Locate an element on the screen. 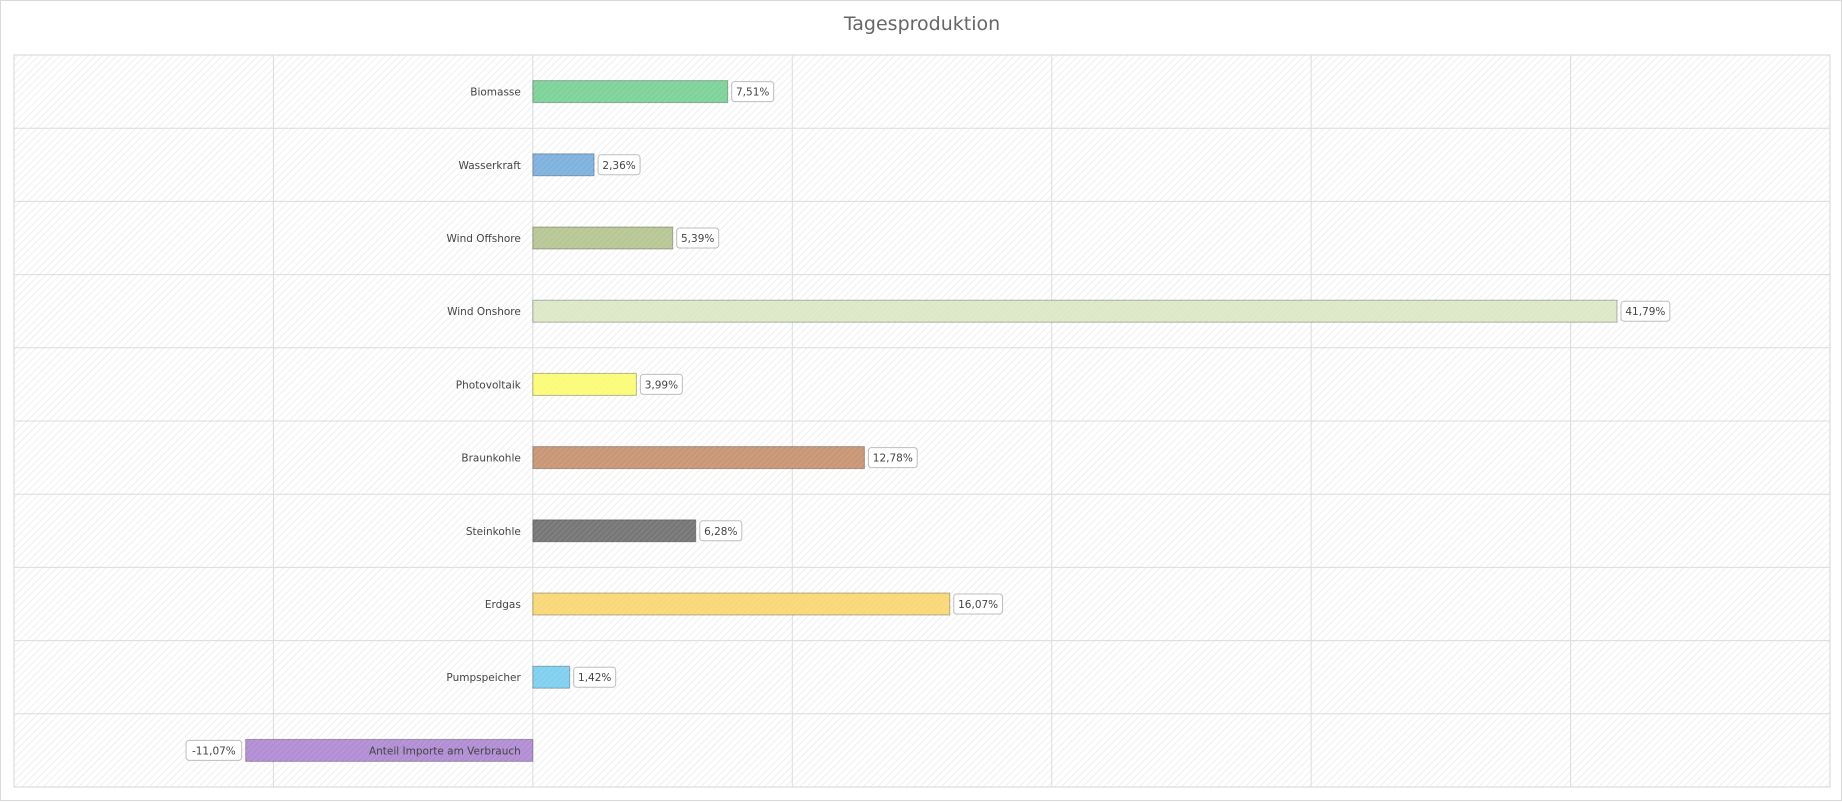  value-label: 5,39% is located at coordinates (697, 239).